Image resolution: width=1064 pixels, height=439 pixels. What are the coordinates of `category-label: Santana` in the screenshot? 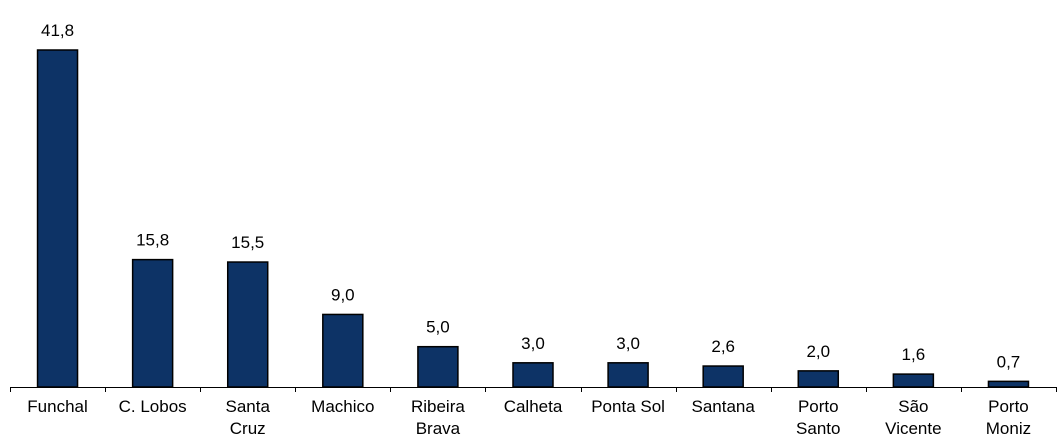 It's located at (724, 406).